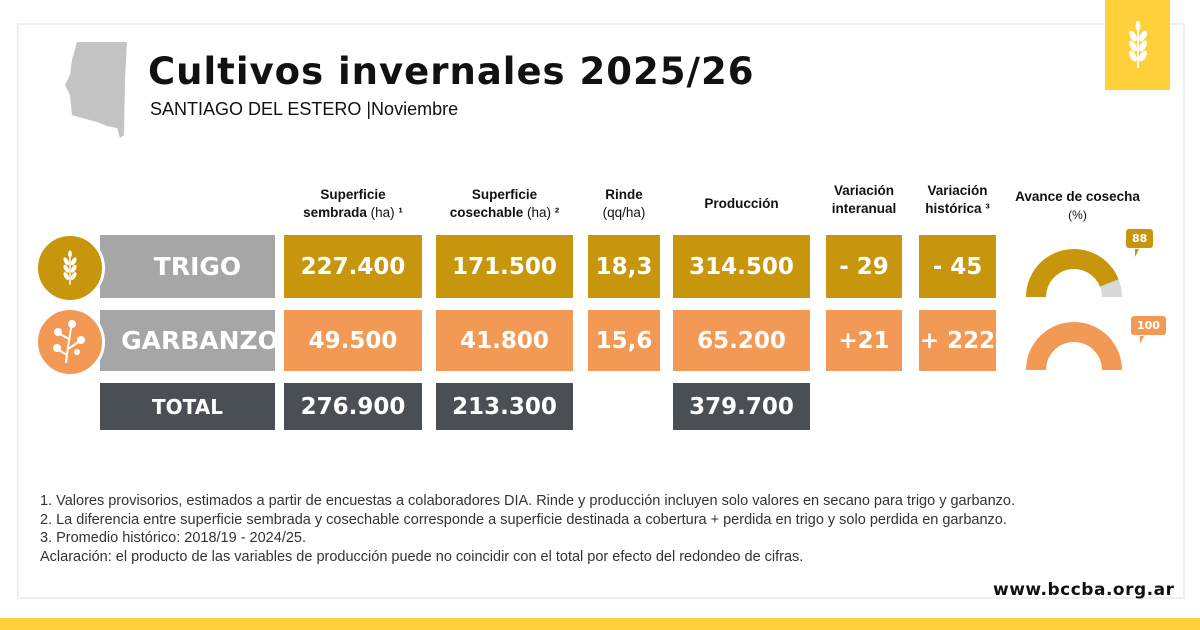 This screenshot has height=630, width=1200. What do you see at coordinates (957, 266) in the screenshot?
I see `value-cell: - 45` at bounding box center [957, 266].